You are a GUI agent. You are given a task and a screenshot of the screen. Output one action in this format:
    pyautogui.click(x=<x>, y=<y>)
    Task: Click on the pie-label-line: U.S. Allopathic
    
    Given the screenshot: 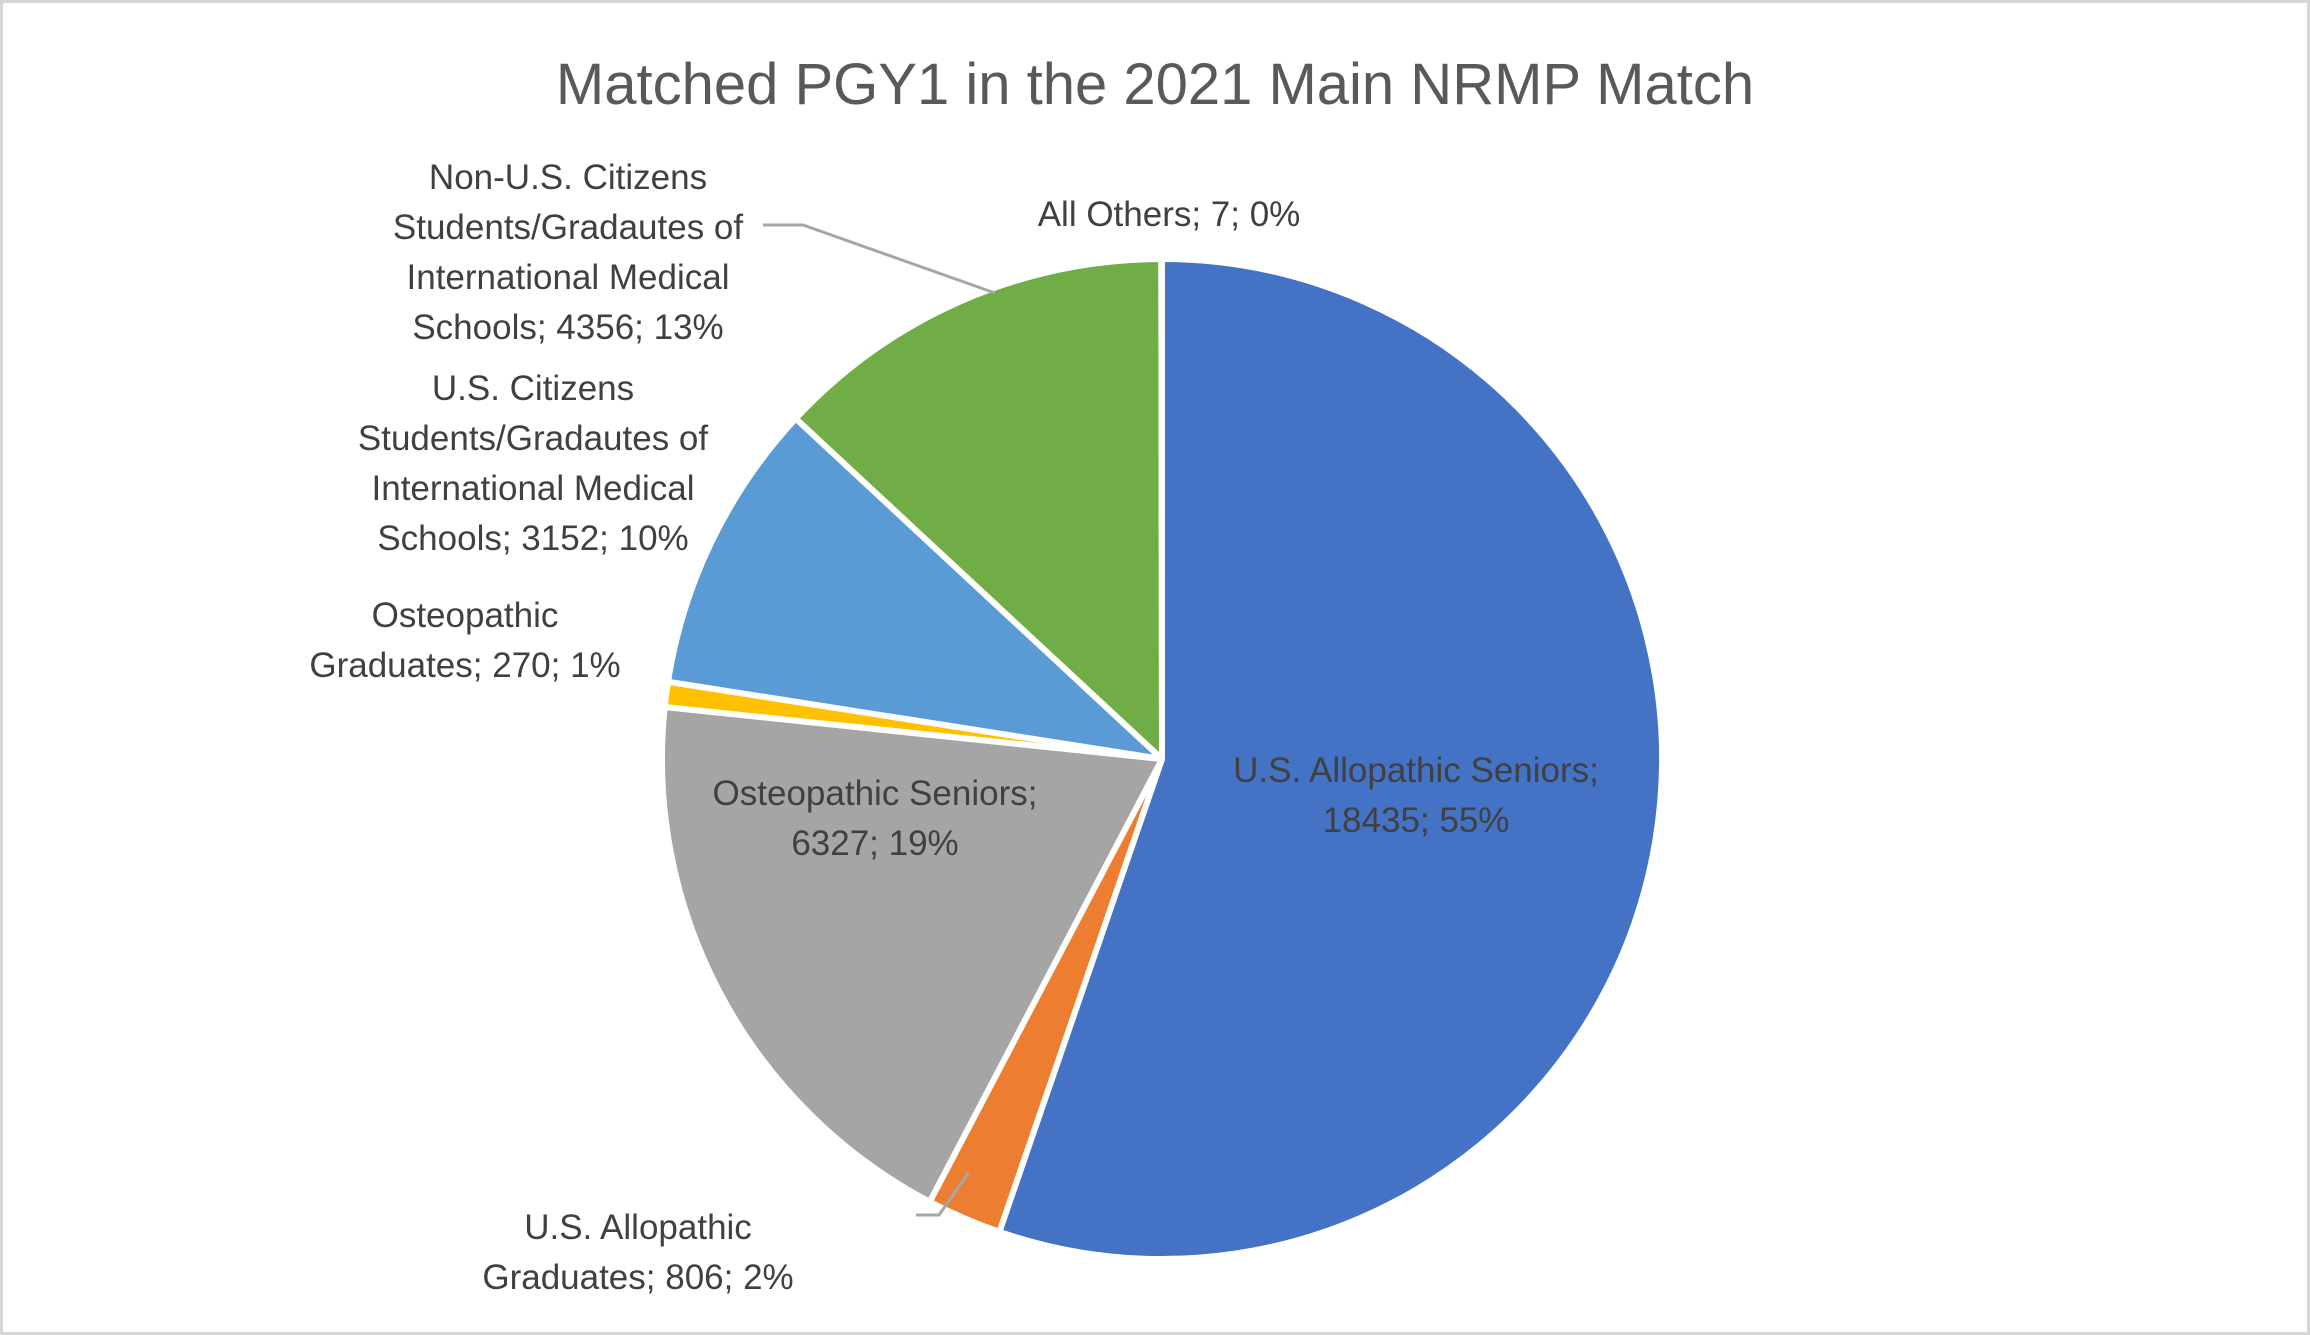 What is the action you would take?
    pyautogui.click(x=638, y=1227)
    